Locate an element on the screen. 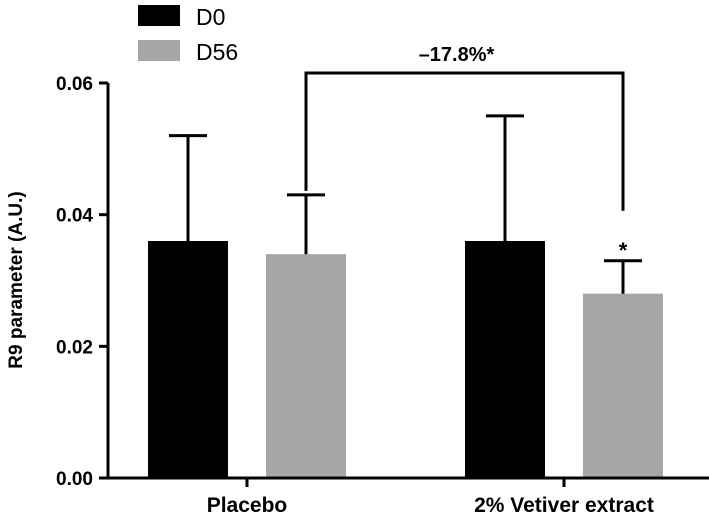 Image resolution: width=709 pixels, height=525 pixels. y-axis-label: R9 parameter (A.U.) is located at coordinates (16, 279).